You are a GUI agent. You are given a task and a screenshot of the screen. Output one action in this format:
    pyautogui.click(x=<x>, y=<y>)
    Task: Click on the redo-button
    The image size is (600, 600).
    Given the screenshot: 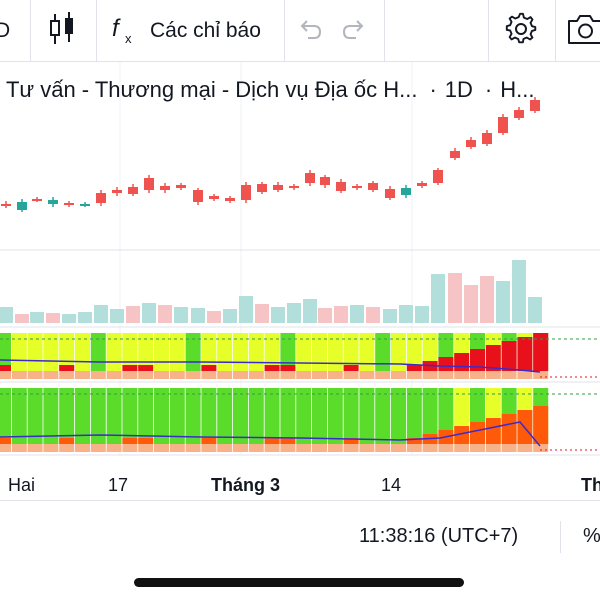 What is the action you would take?
    pyautogui.click(x=356, y=31)
    